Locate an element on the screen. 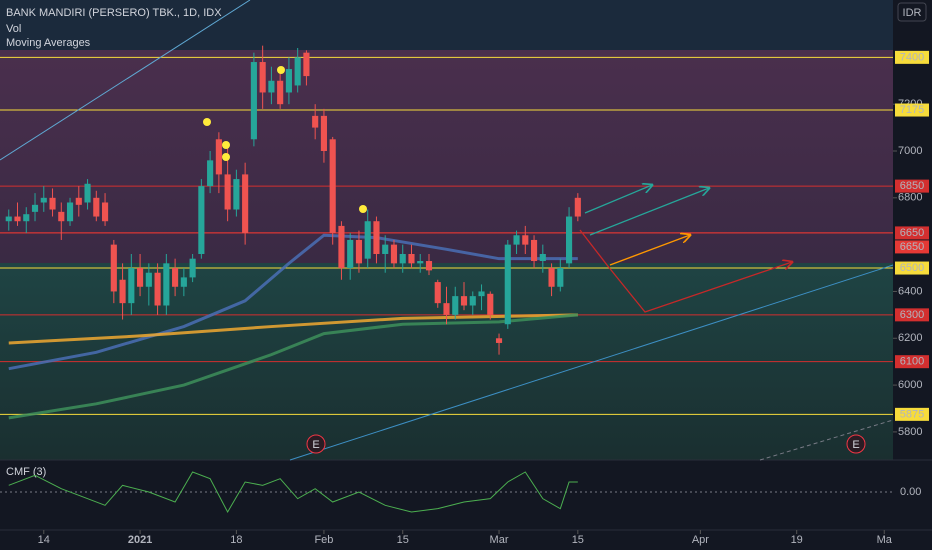 Image resolution: width=932 pixels, height=550 pixels. x-tick-label: 19 is located at coordinates (797, 540).